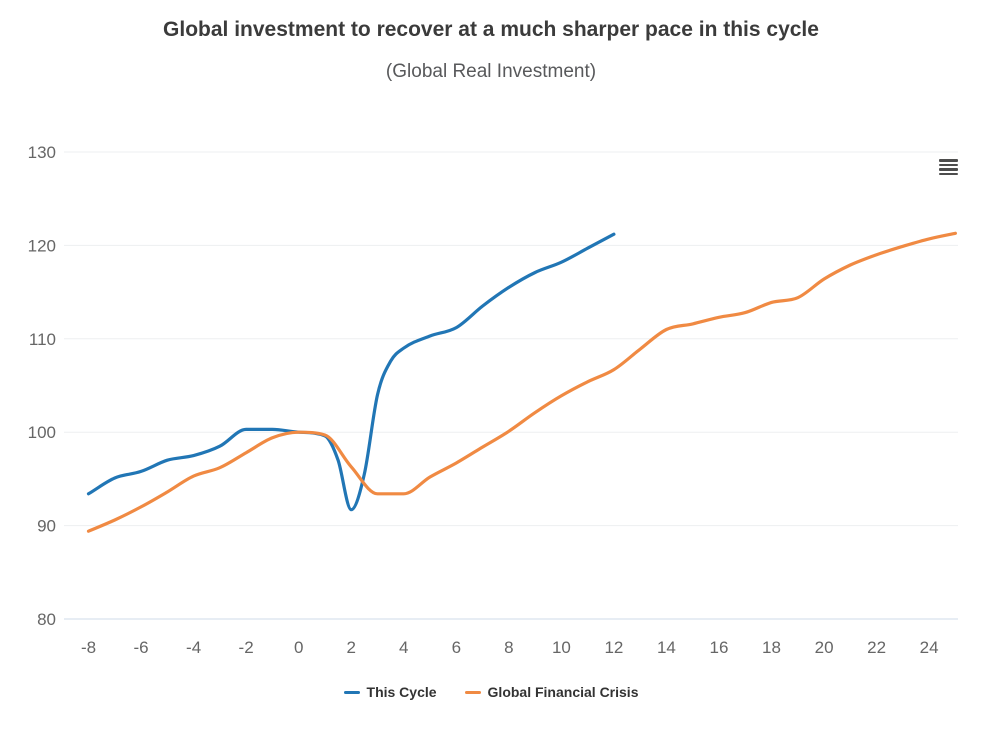 The height and width of the screenshot is (735, 982). I want to click on y-axis-tick-label: 110, so click(42, 339).